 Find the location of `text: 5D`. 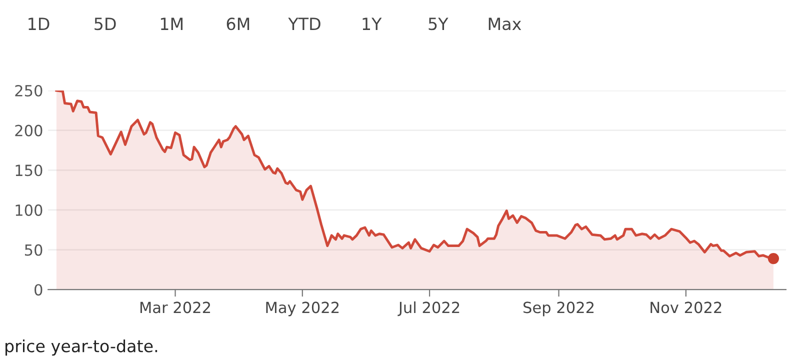

text: 5D is located at coordinates (105, 24).